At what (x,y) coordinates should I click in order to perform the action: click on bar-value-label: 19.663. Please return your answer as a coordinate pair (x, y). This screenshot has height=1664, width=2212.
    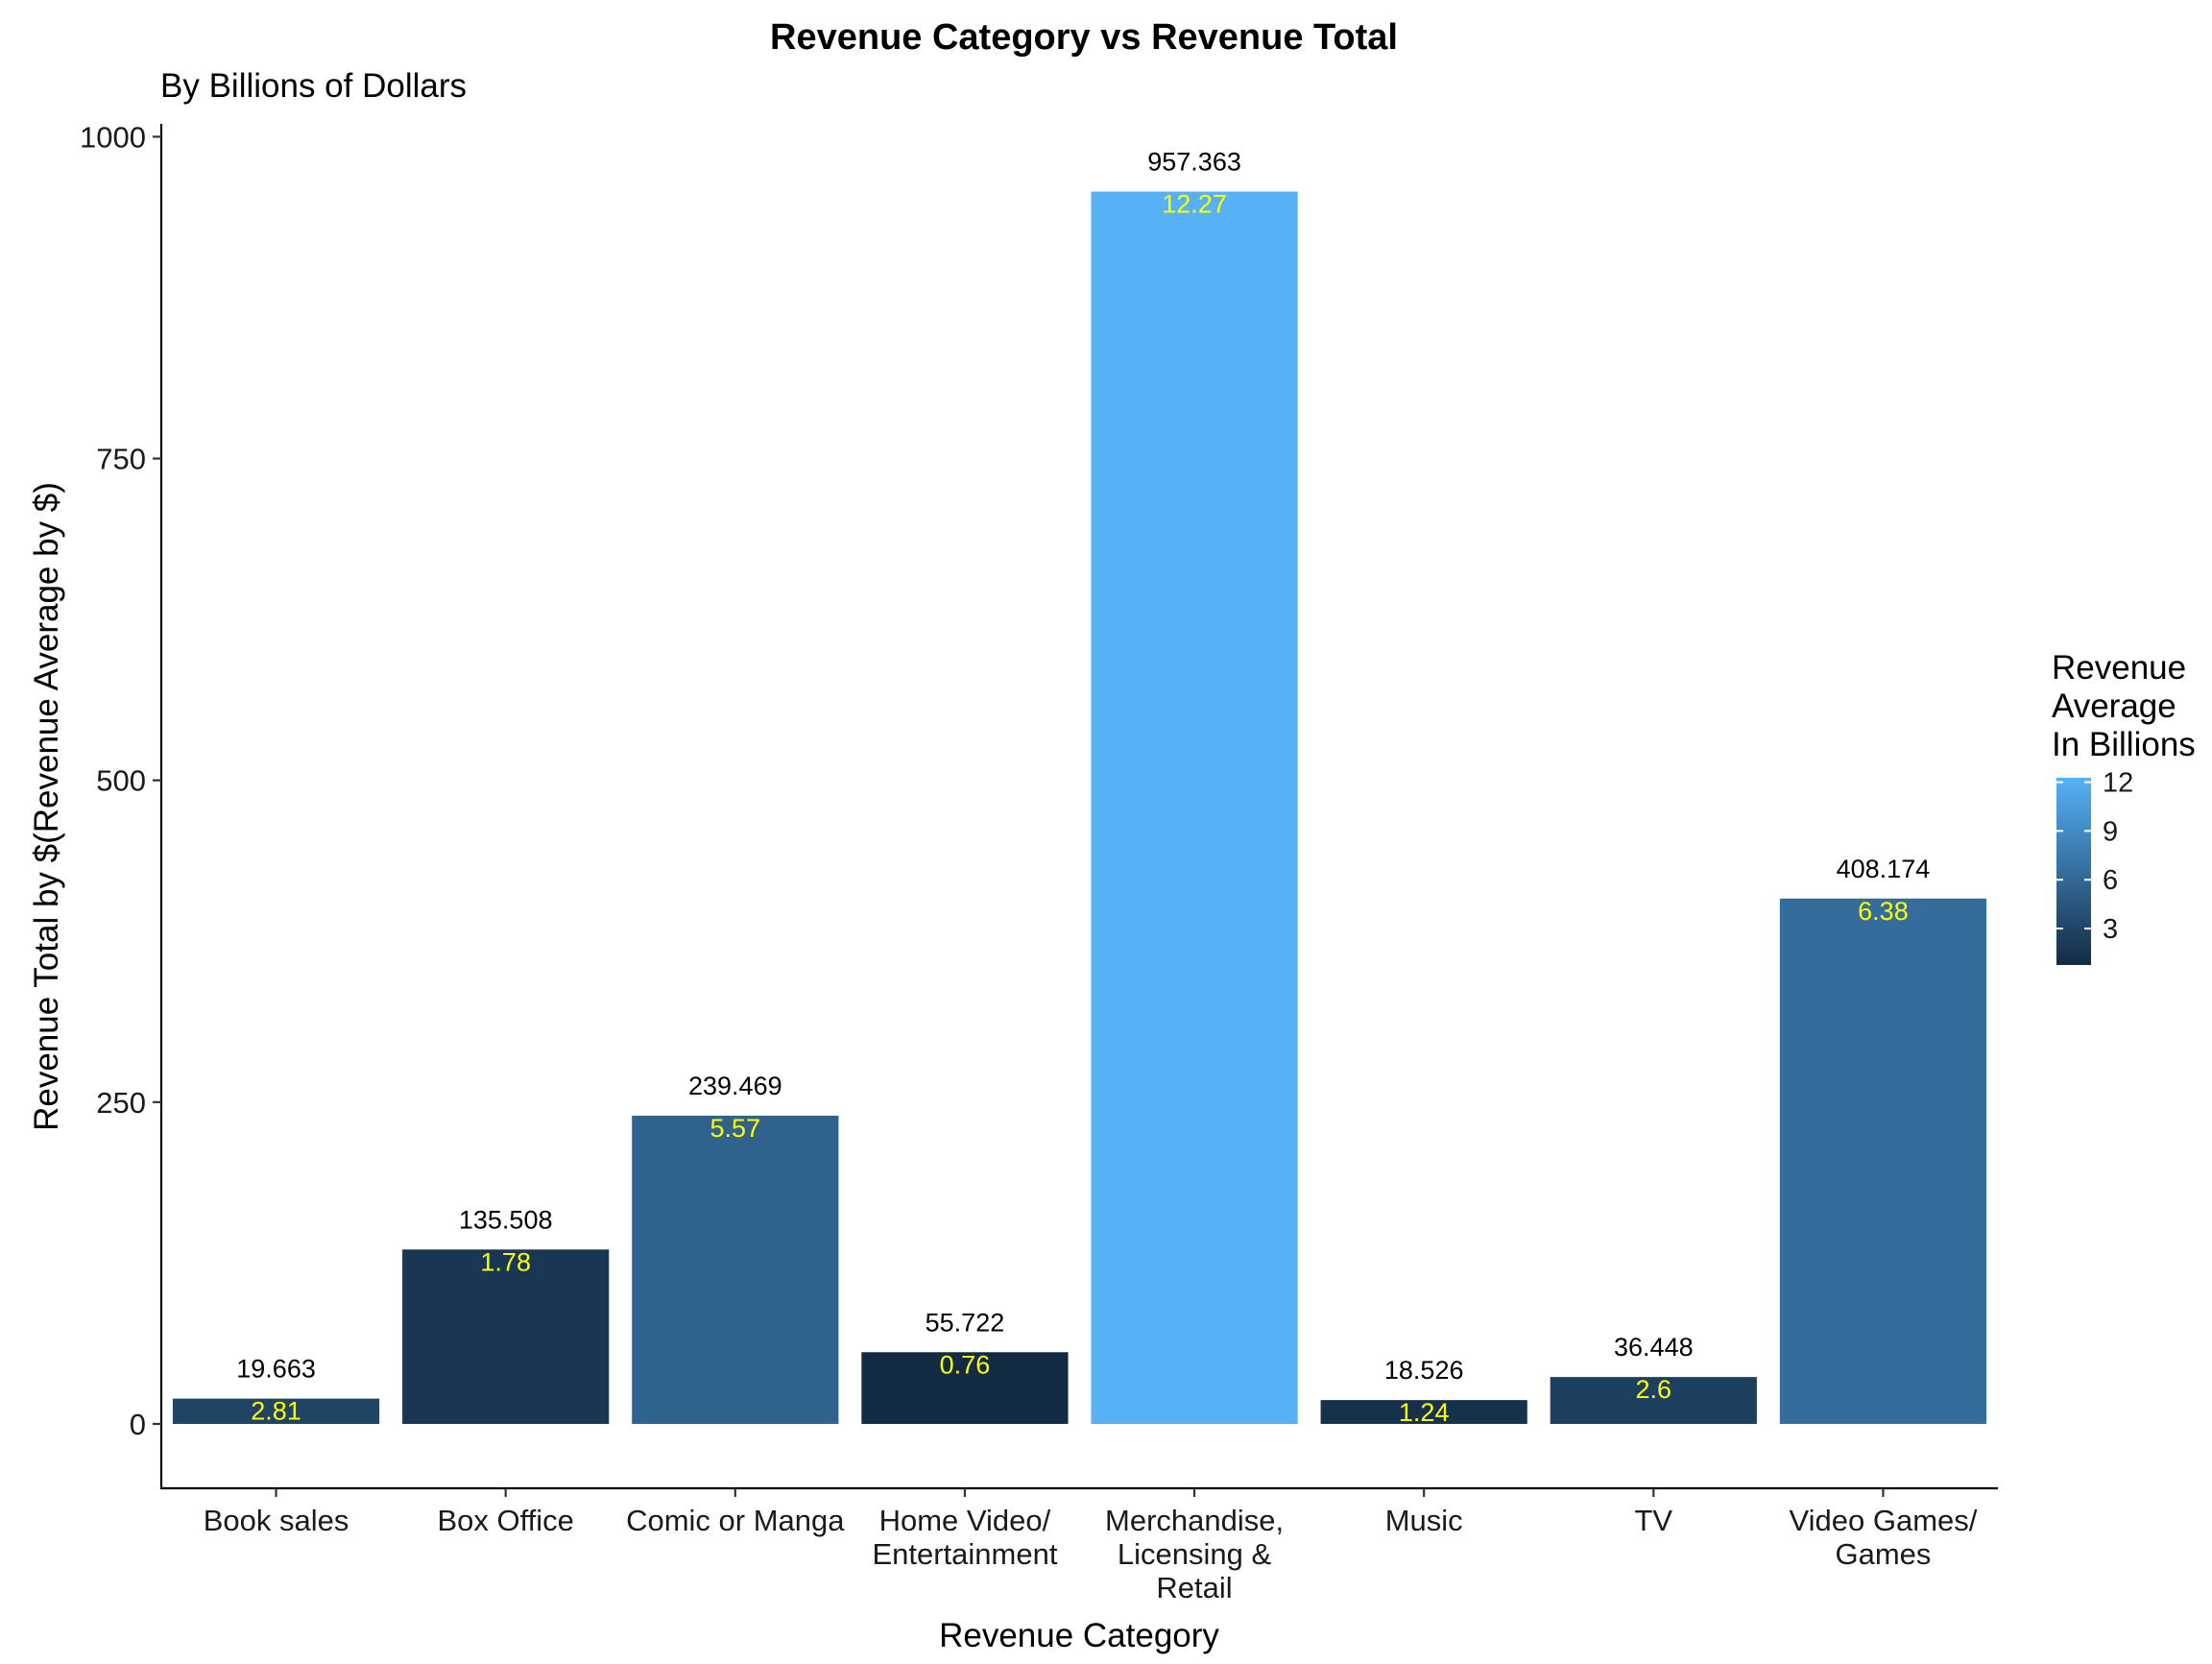
    Looking at the image, I should click on (276, 1369).